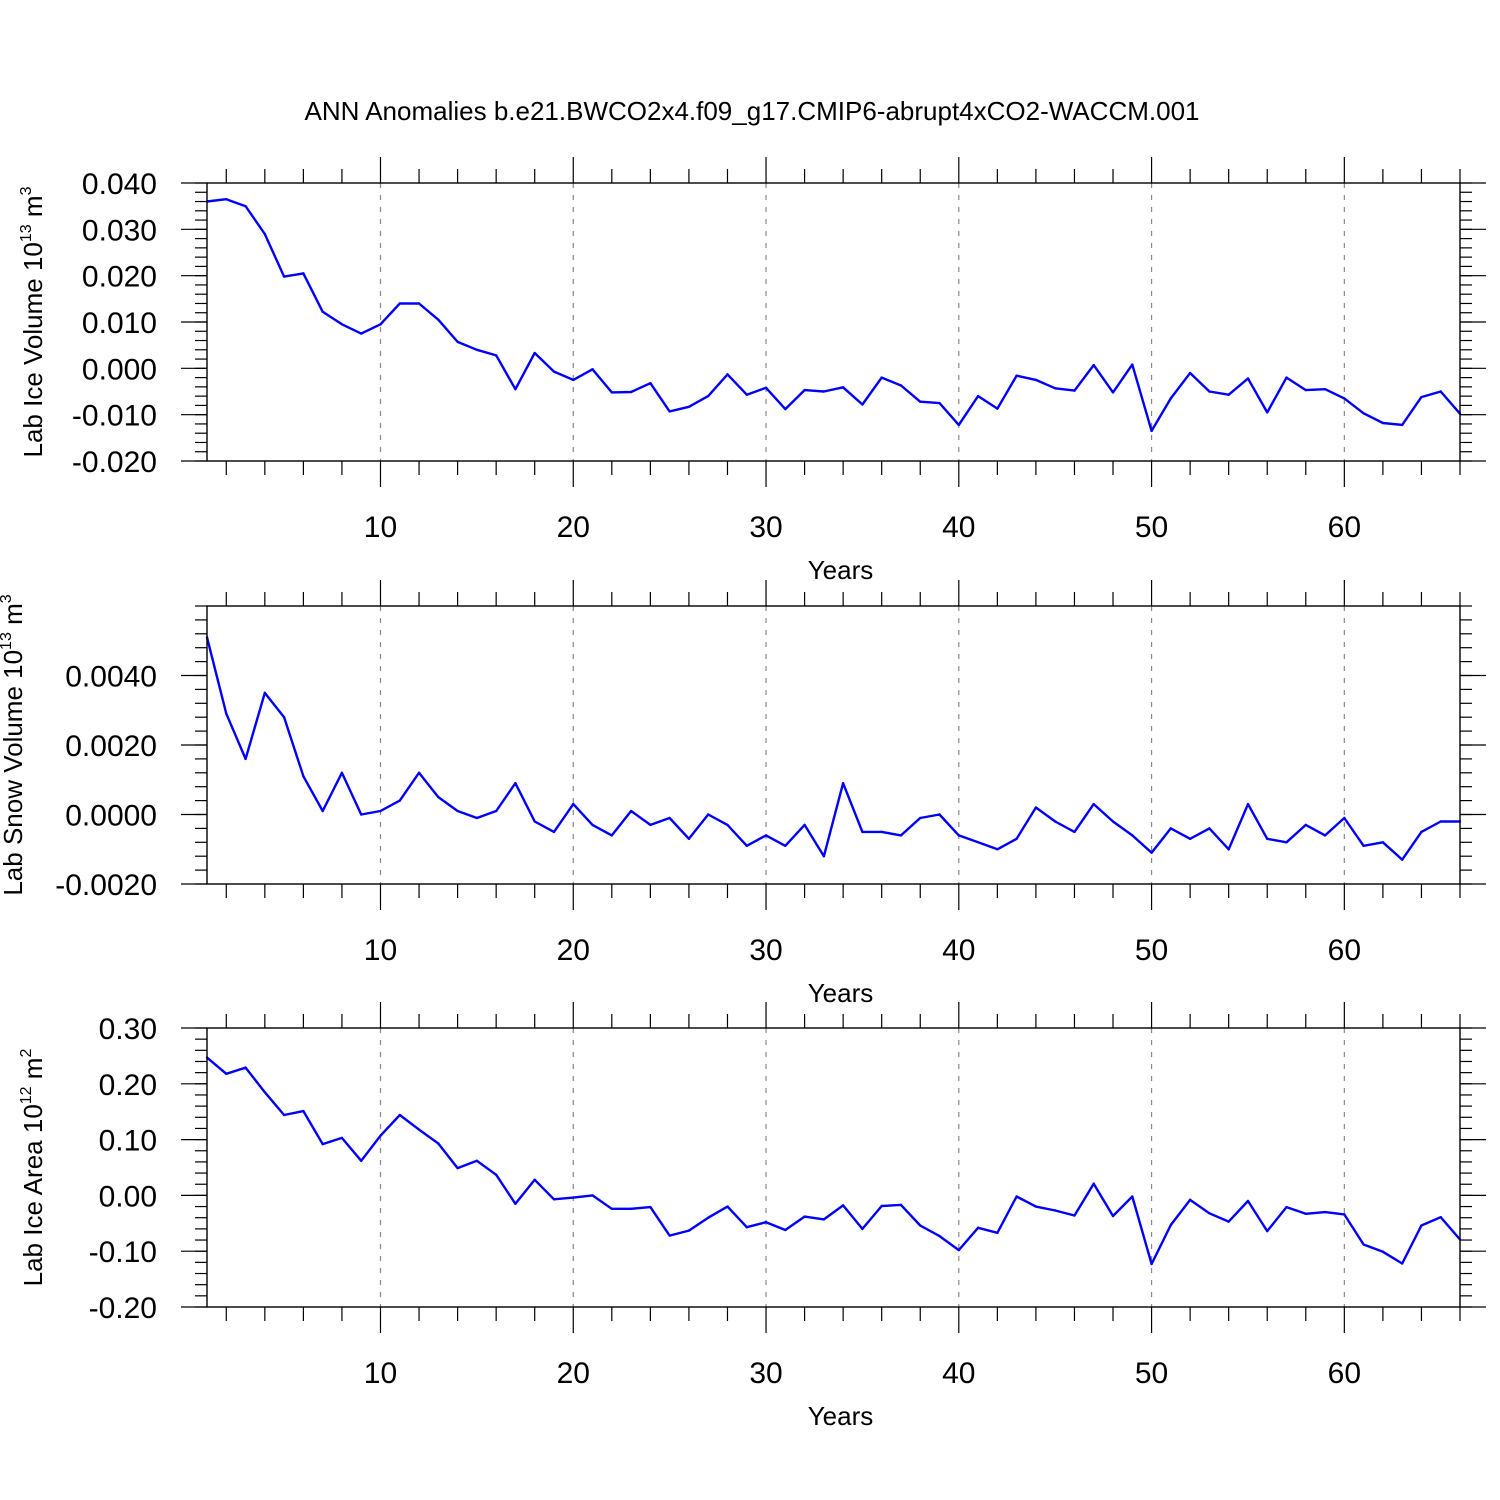 The image size is (1500, 1500). I want to click on y-axis-title: Lab Snow Volume 1013 m3, so click(14, 744).